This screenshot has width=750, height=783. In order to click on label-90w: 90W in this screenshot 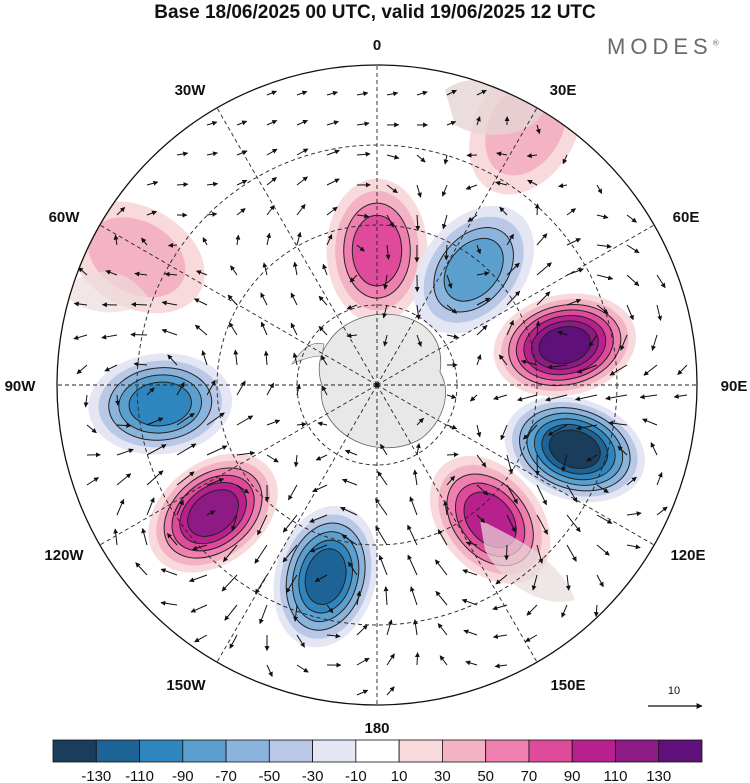, I will do `click(21, 386)`.